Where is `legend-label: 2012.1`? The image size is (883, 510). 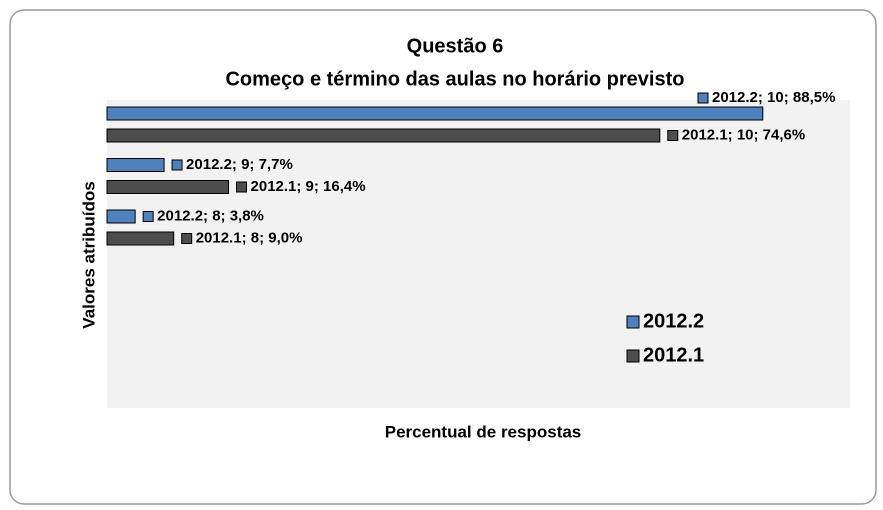
legend-label: 2012.1 is located at coordinates (673, 355).